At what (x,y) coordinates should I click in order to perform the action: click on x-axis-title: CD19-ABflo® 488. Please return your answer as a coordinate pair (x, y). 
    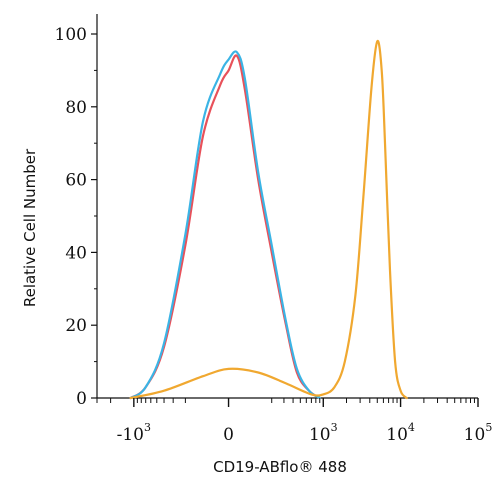
    Looking at the image, I should click on (280, 467).